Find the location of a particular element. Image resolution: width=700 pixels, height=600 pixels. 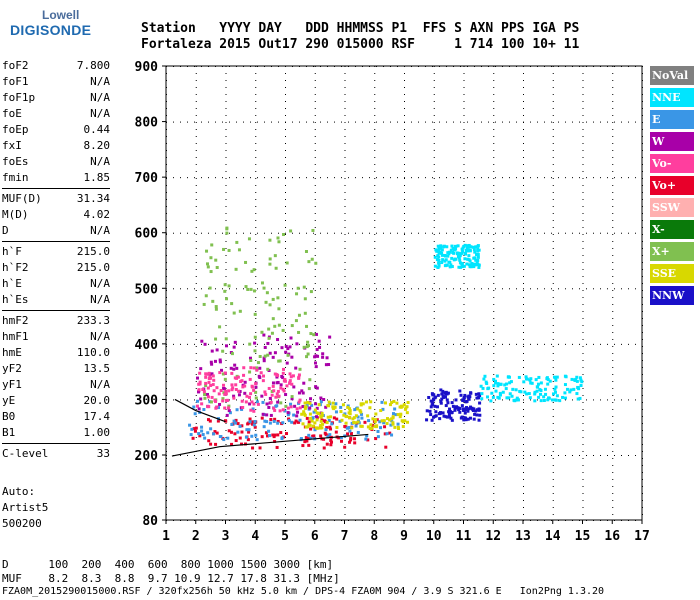

param-row: h`Es N/A is located at coordinates (56, 300).